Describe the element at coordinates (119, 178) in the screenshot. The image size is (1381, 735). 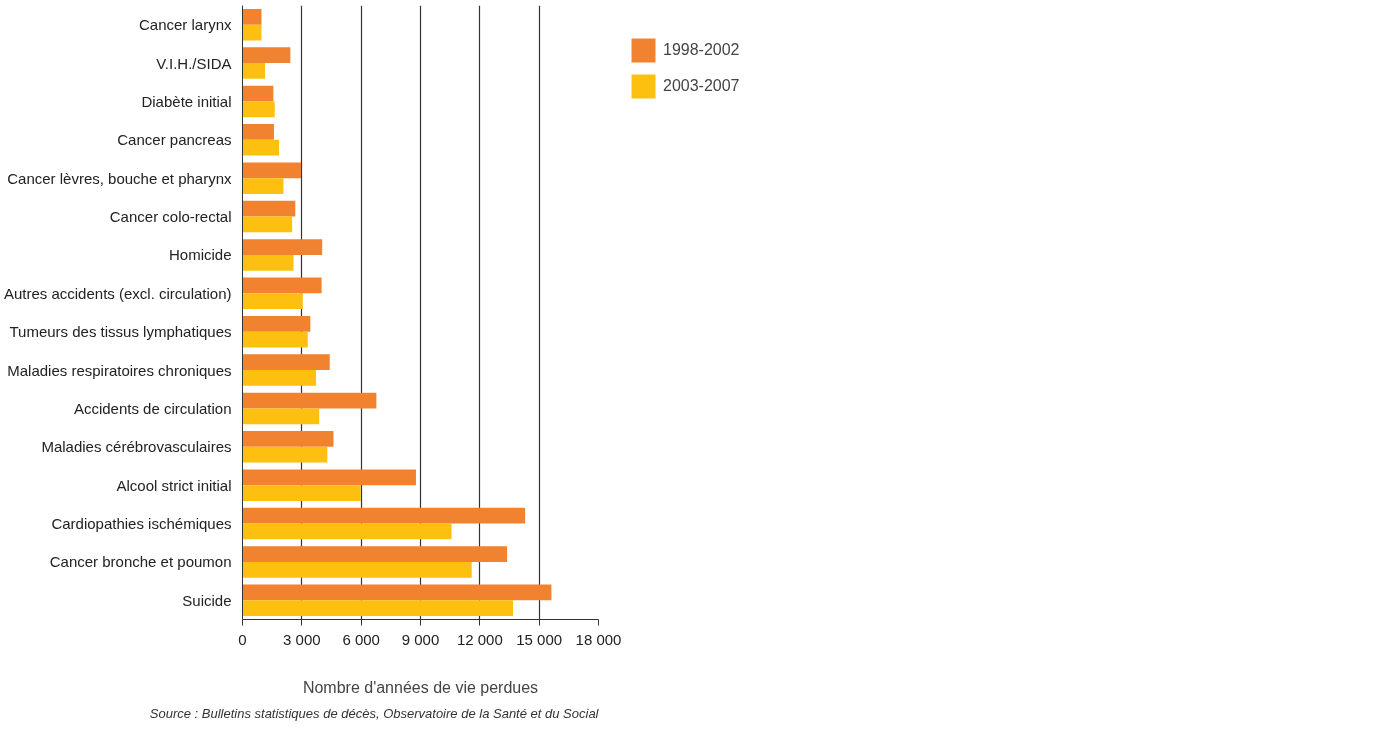
I see `y-tick-label: Cancer lèvres, bouche et pharynx` at that location.